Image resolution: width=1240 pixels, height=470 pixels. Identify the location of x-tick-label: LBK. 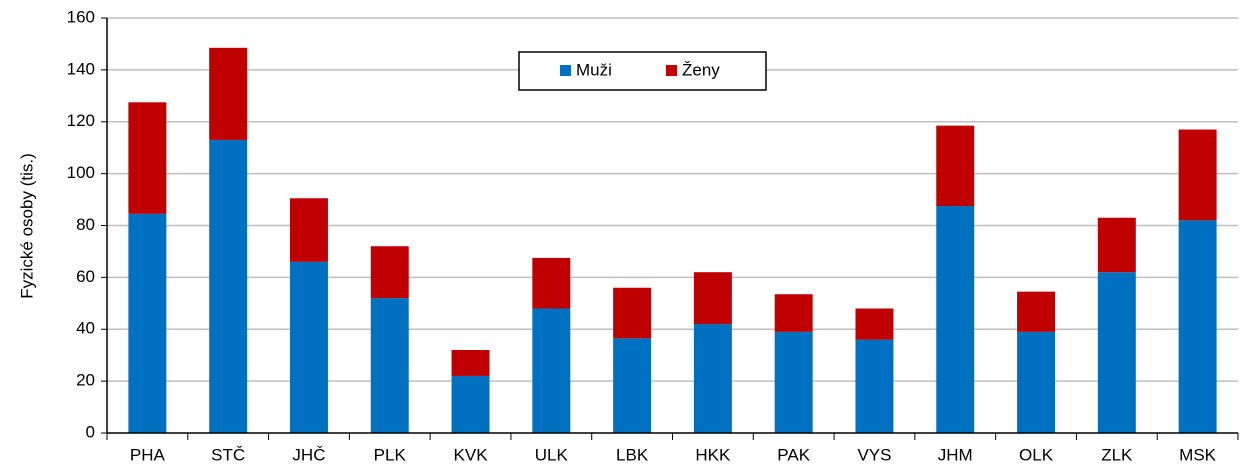
(632, 454).